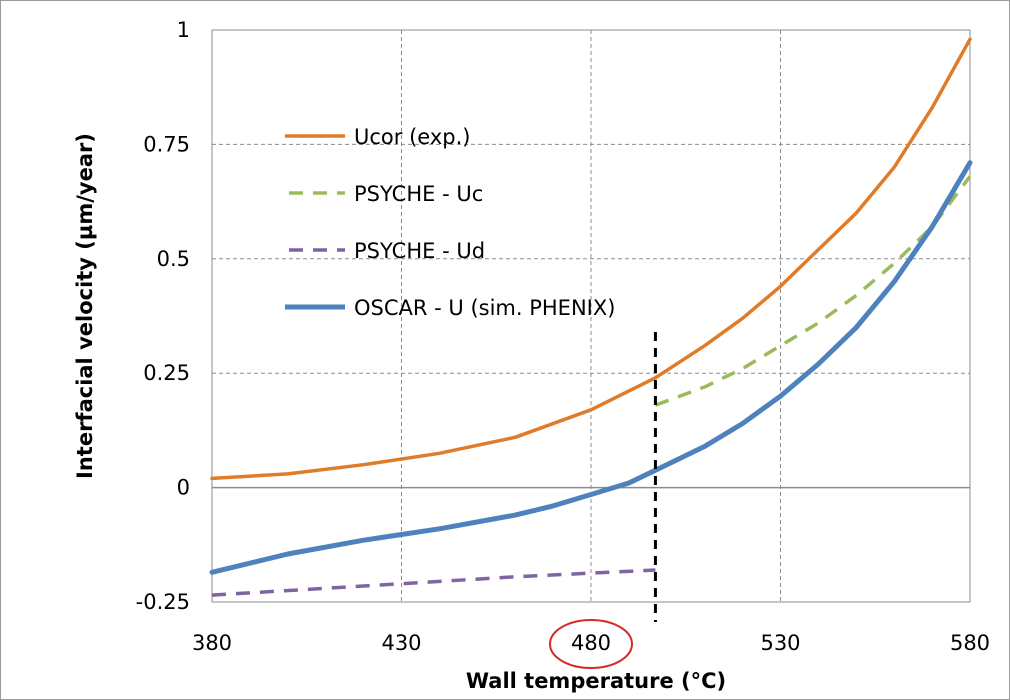 Image resolution: width=1010 pixels, height=700 pixels. I want to click on legend-label-2: PSYCHE - Uc, so click(418, 194).